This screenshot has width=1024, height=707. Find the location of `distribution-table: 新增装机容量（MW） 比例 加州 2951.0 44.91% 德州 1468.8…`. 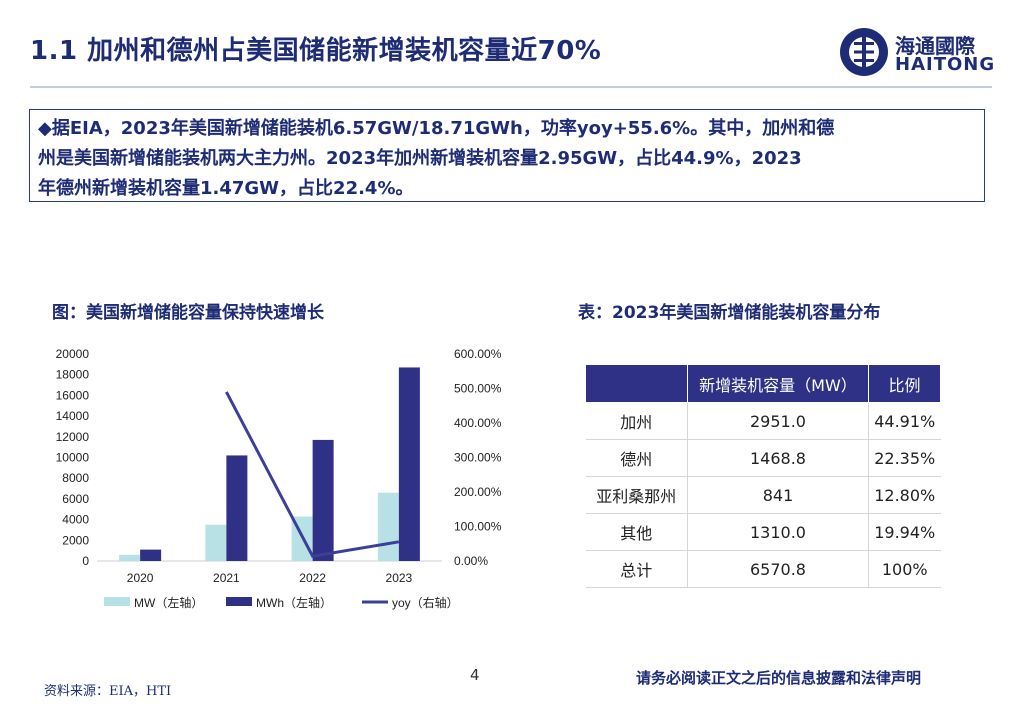

distribution-table: 新增装机容量（MW） 比例 加州 2951.0 44.91% 德州 1468.8… is located at coordinates (763, 476).